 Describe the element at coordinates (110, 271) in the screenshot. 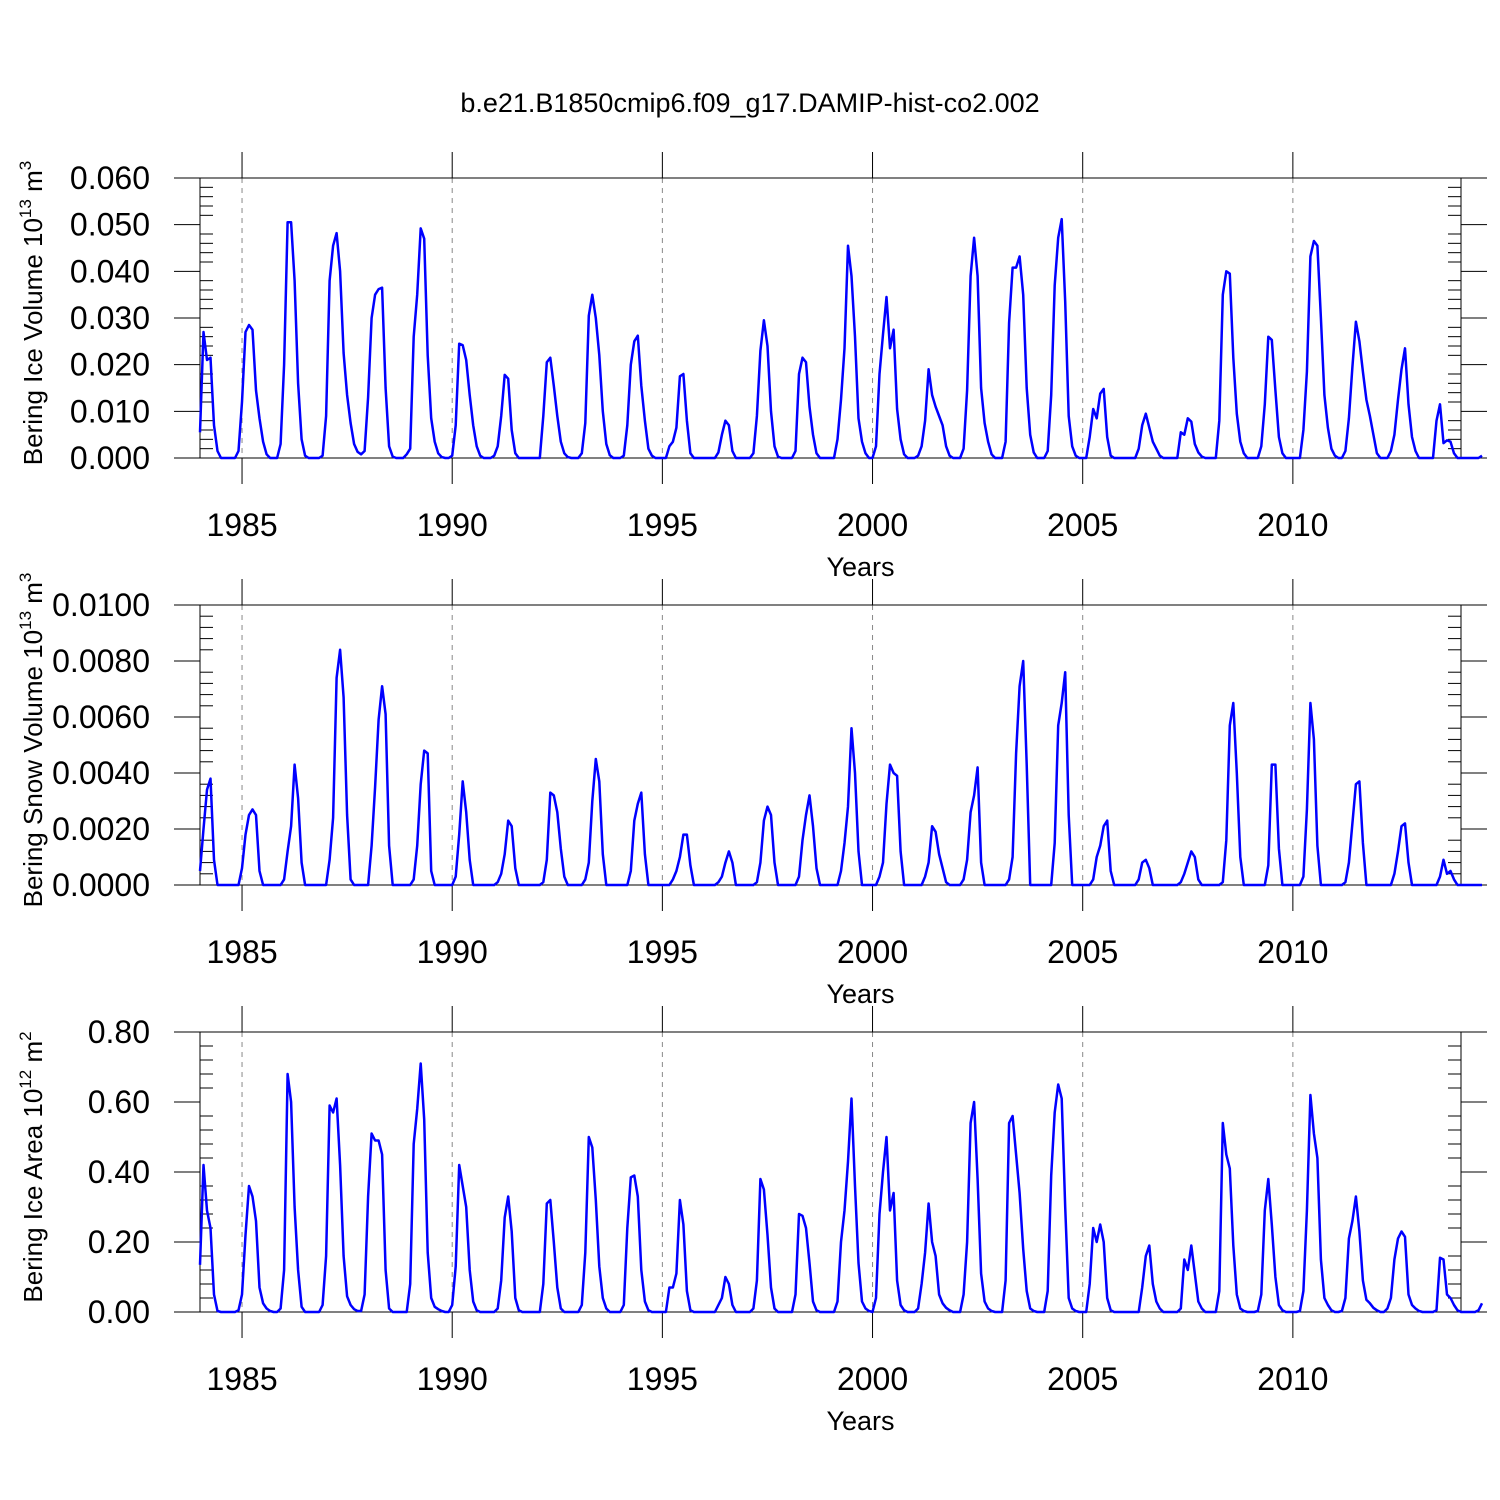

I see `y-tick-label: 0.040` at that location.